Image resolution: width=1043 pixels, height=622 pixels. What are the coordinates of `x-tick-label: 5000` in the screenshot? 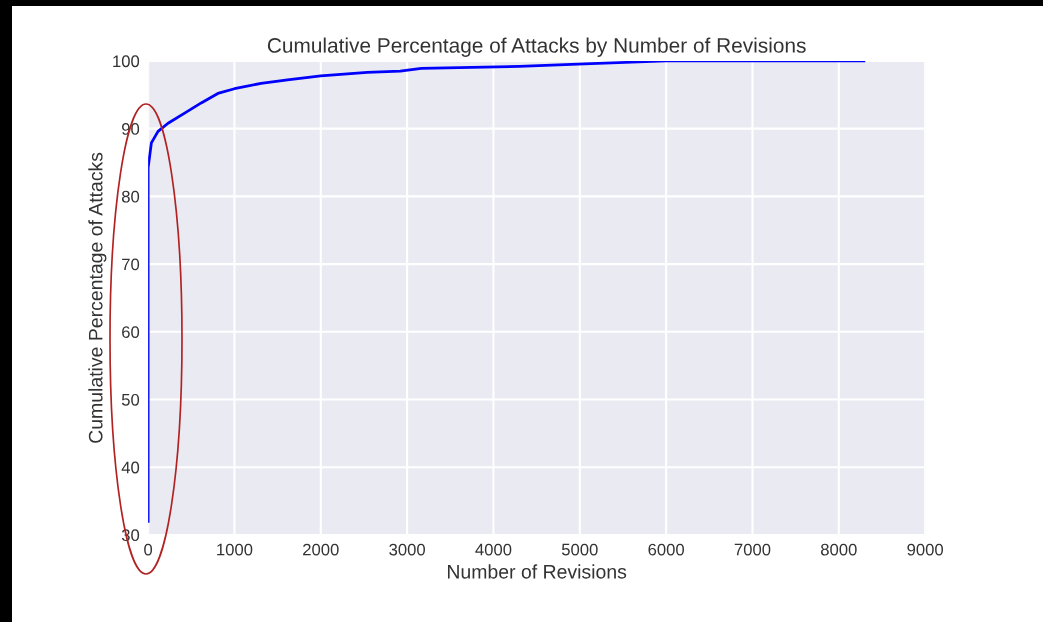 It's located at (579, 549).